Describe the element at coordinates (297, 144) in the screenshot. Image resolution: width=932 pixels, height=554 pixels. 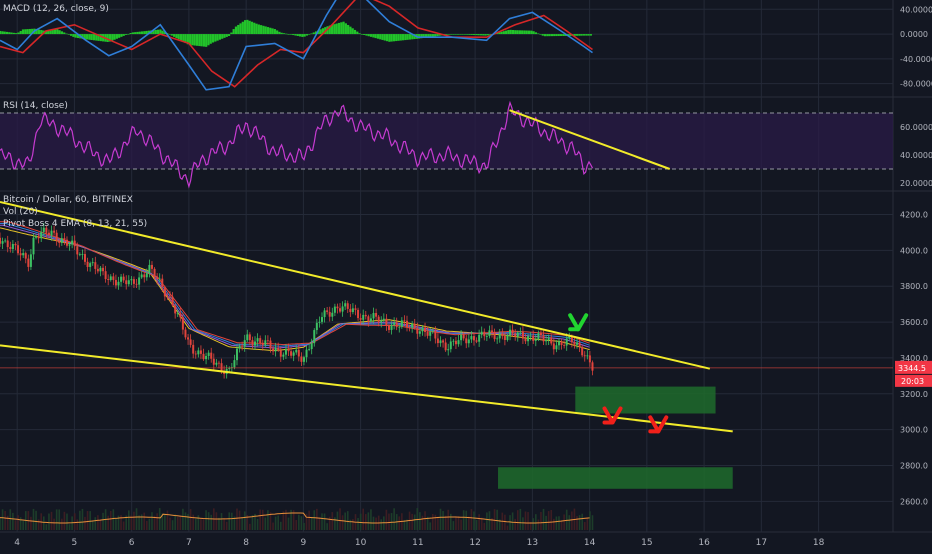
I see `rsi-line` at that location.